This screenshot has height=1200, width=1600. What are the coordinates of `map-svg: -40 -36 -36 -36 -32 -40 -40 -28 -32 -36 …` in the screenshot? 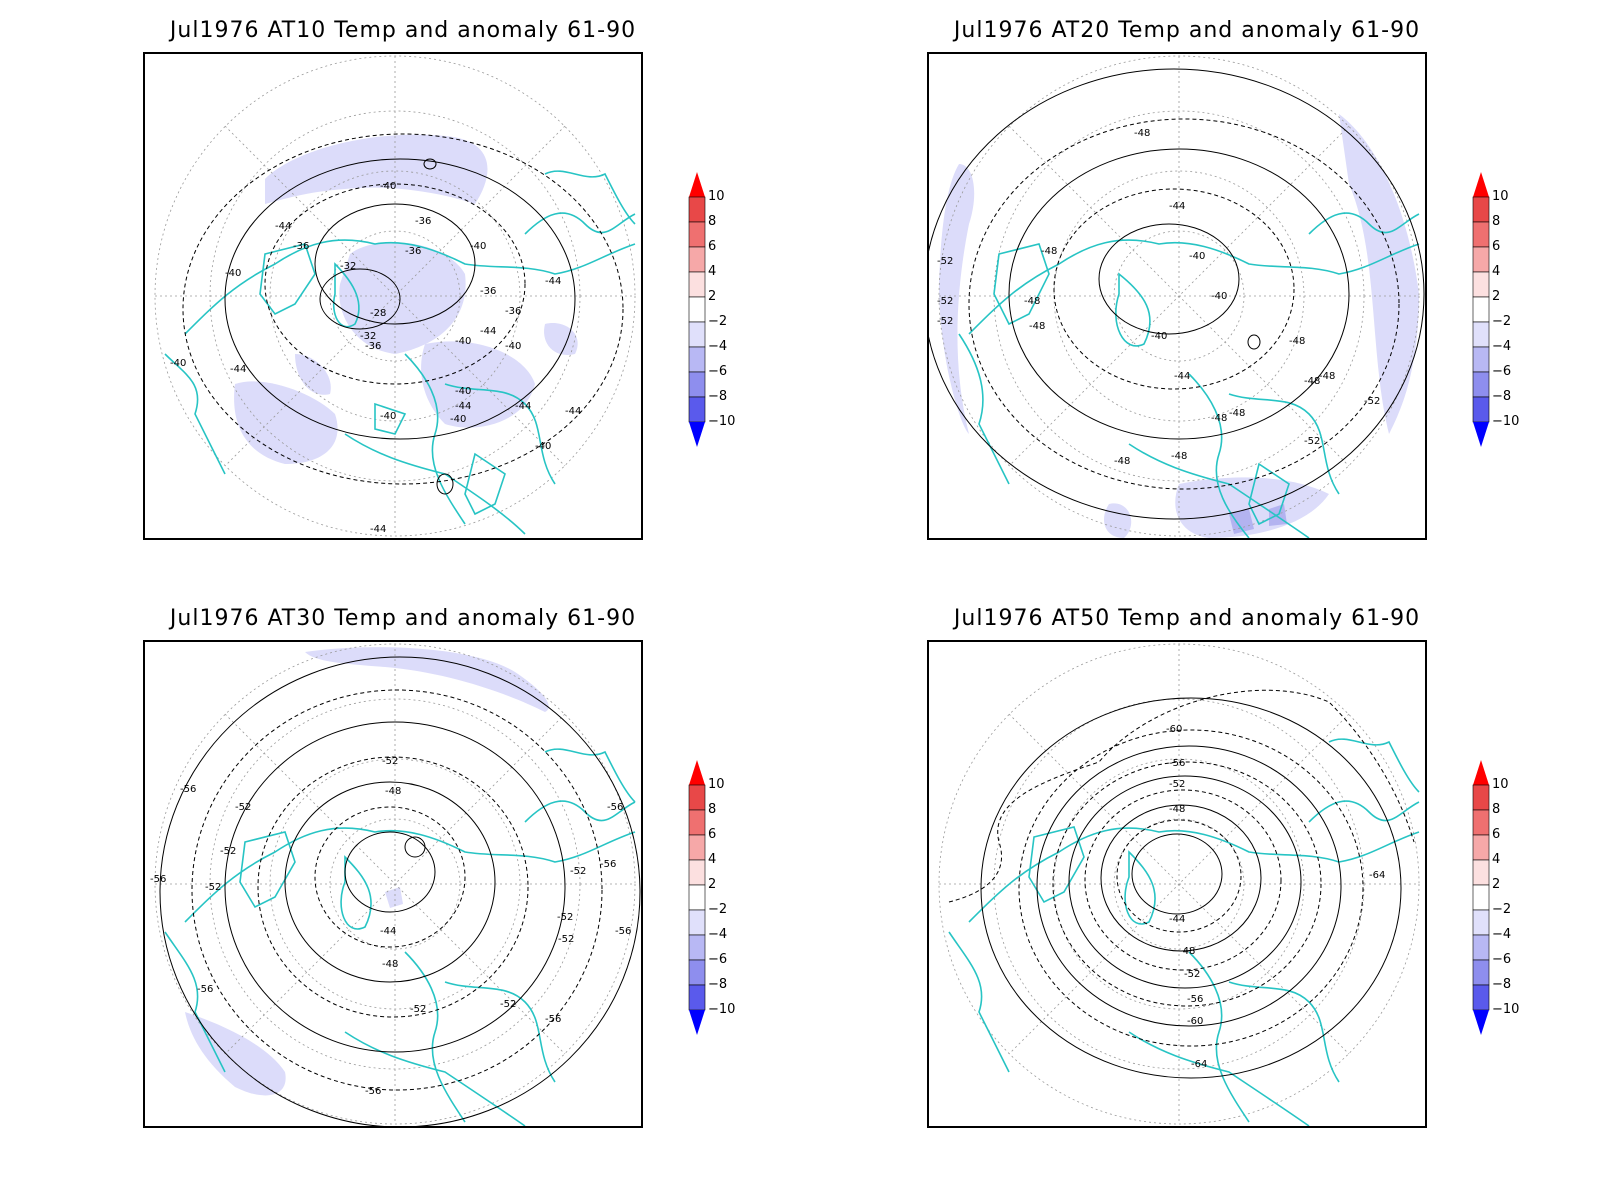 It's located at (395, 296).